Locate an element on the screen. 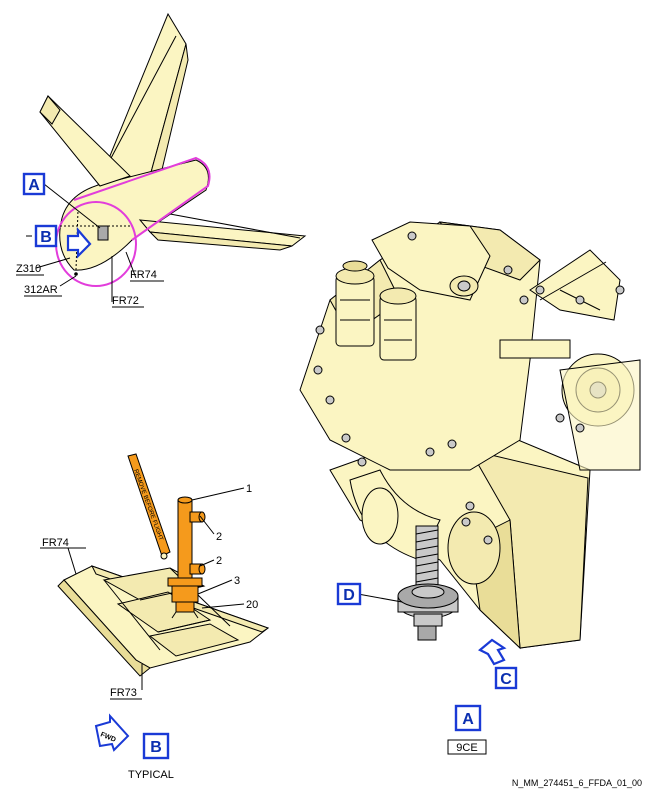  item-1-label: 1 is located at coordinates (249, 489).